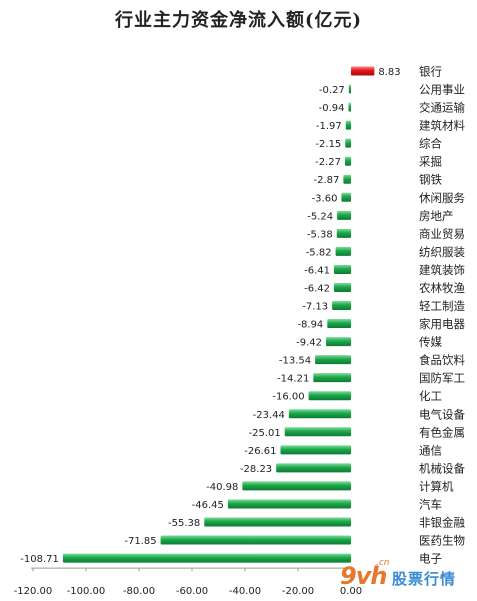 The height and width of the screenshot is (601, 477). I want to click on watermark-logo-mark: 9vh, so click(363, 576).